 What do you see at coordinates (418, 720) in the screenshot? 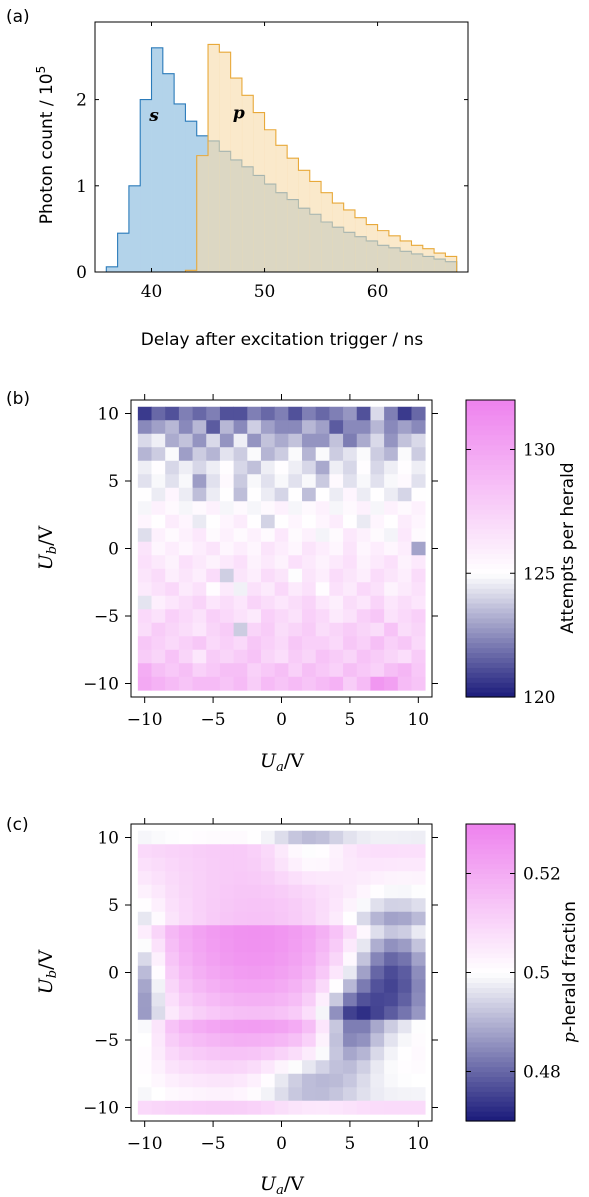
I see `x-tick-label: 10` at bounding box center [418, 720].